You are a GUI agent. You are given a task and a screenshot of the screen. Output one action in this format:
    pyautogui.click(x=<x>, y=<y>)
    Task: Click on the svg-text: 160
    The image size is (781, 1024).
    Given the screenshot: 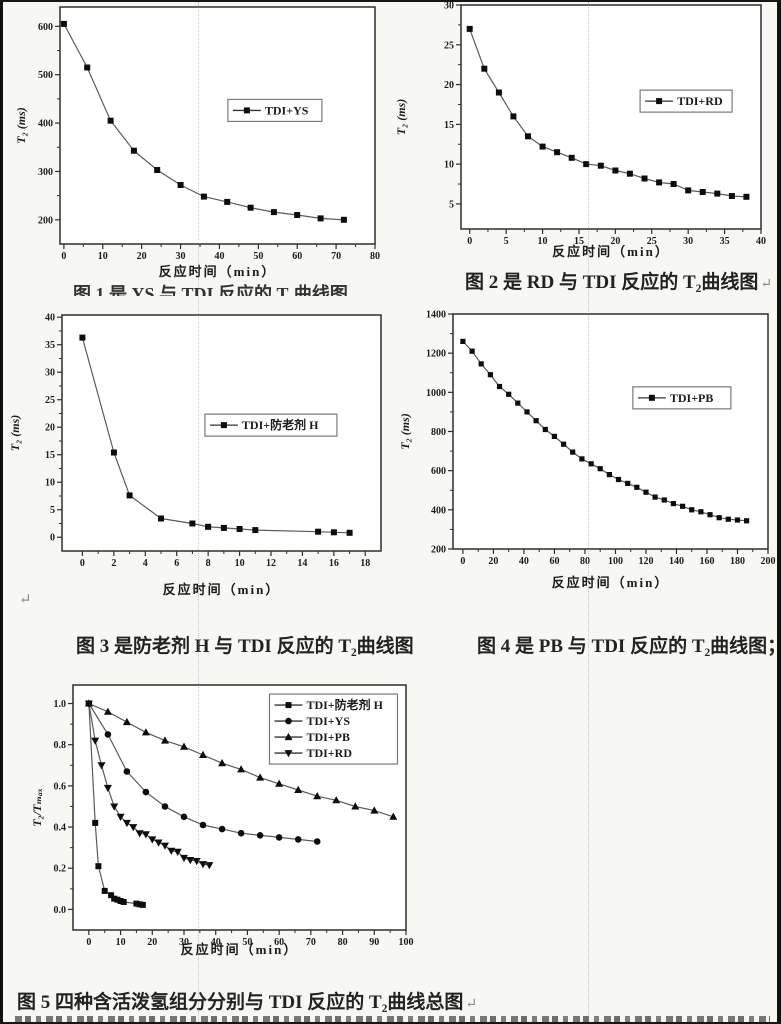 What is the action you would take?
    pyautogui.click(x=706, y=561)
    